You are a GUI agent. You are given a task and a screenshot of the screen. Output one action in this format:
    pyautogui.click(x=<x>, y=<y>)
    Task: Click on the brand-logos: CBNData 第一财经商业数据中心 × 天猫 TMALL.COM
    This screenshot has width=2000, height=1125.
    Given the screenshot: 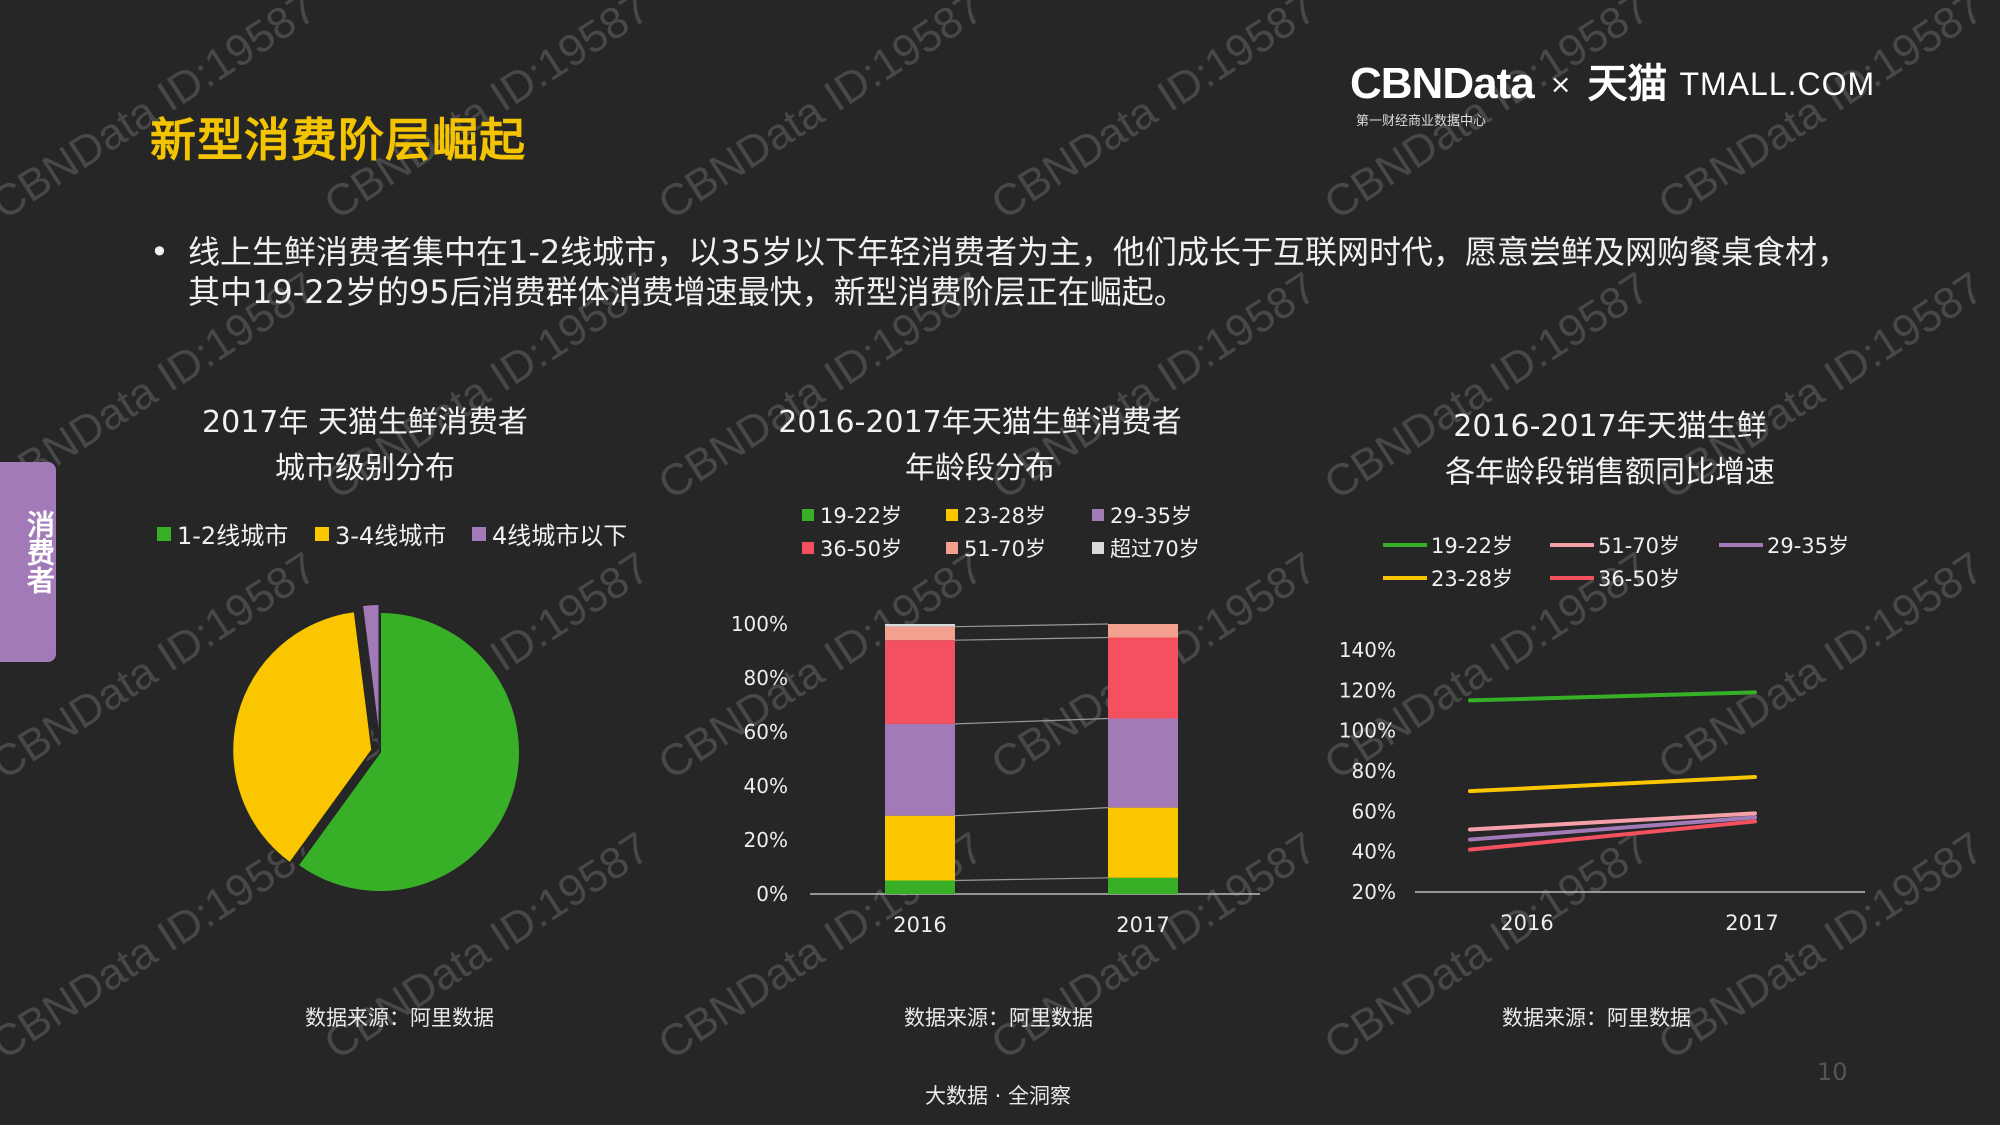 What is the action you would take?
    pyautogui.click(x=1613, y=94)
    